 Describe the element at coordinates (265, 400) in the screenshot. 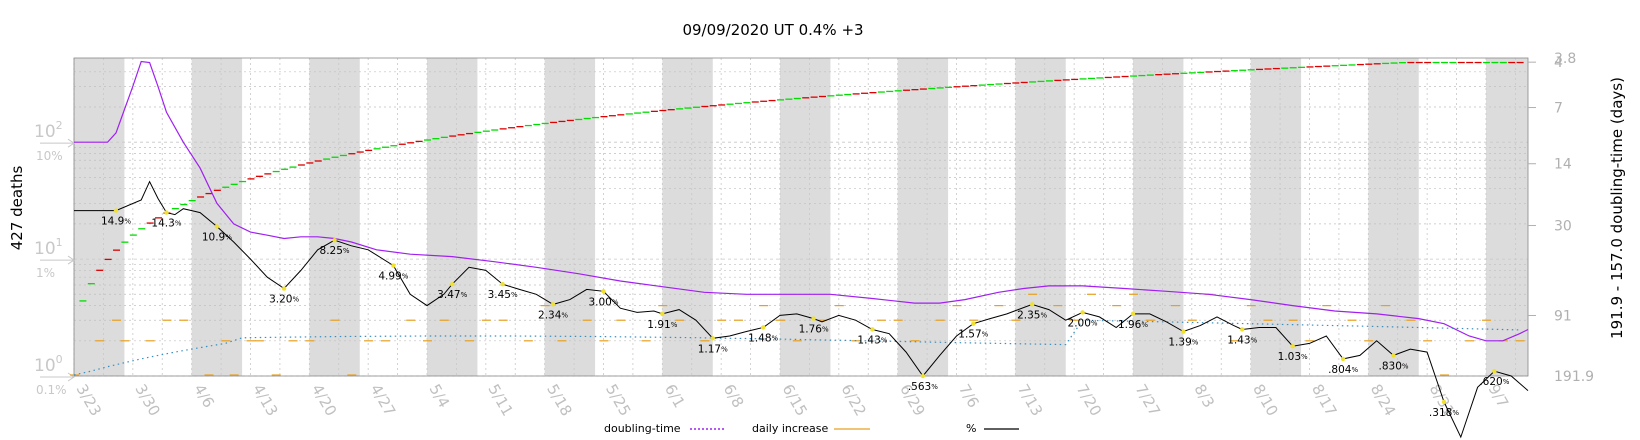

I see `x-tick-label: 4/13` at that location.